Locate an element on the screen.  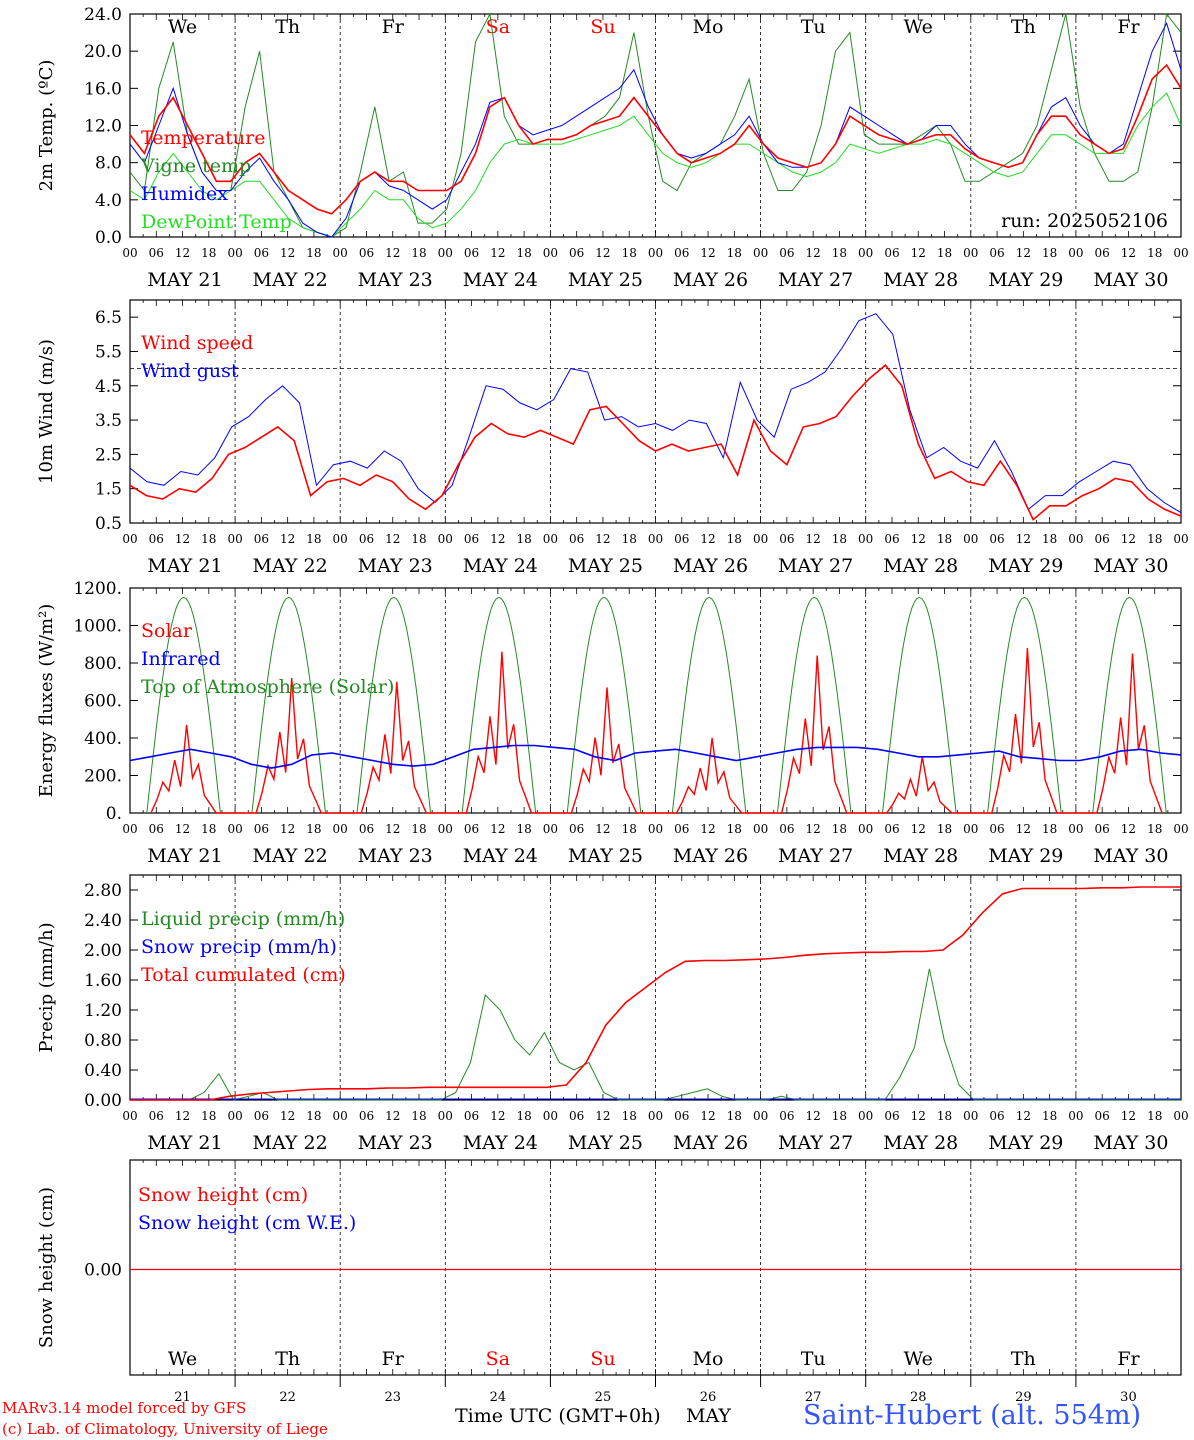
legend-entry: Snow height (cm W.E.) is located at coordinates (247, 1223).